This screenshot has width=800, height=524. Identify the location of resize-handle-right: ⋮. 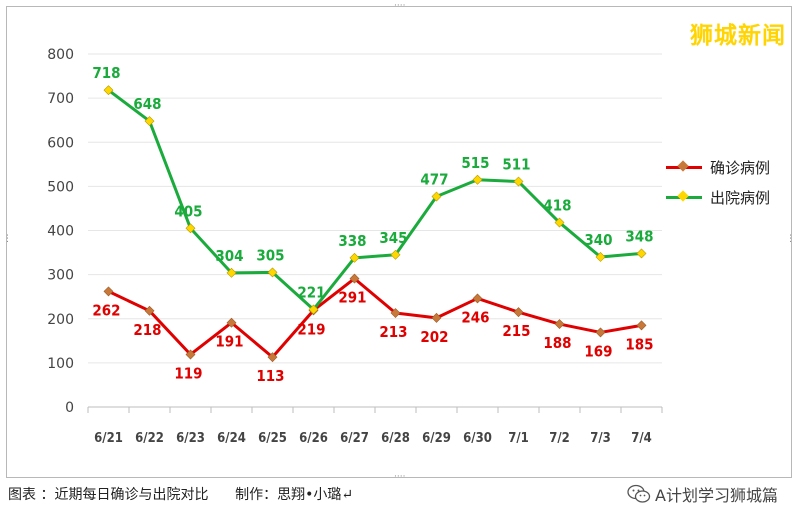
(790, 239).